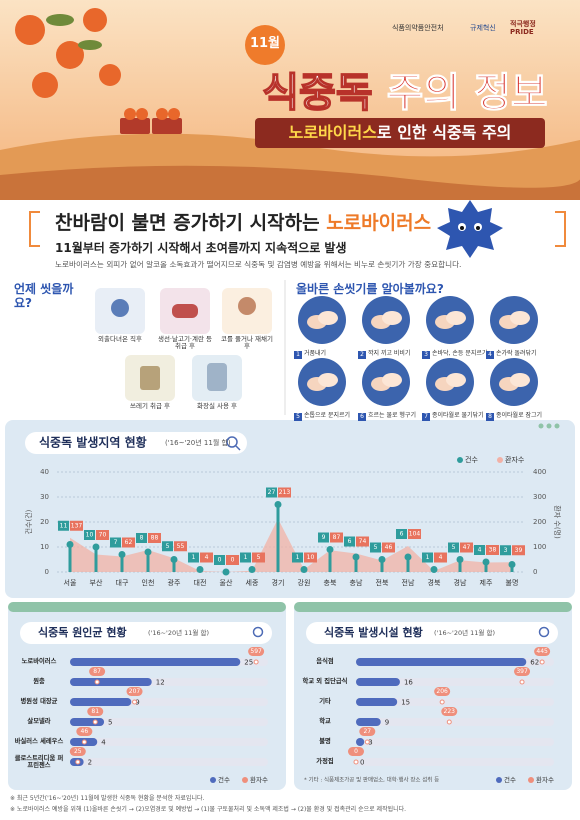  I want to click on agency-logo: 식품의약품안전처, so click(418, 28).